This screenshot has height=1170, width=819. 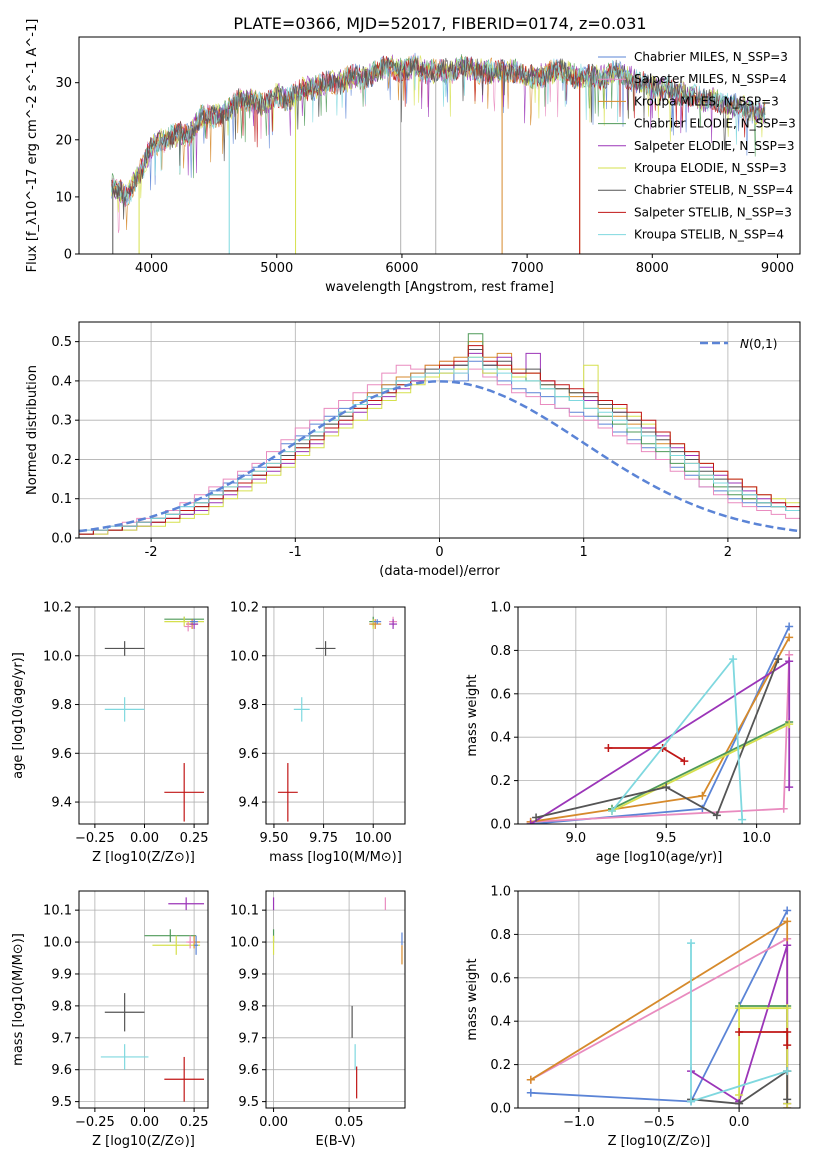 I want to click on mass-vs-Z-ytick-label: 9.5, so click(x=61, y=1102).